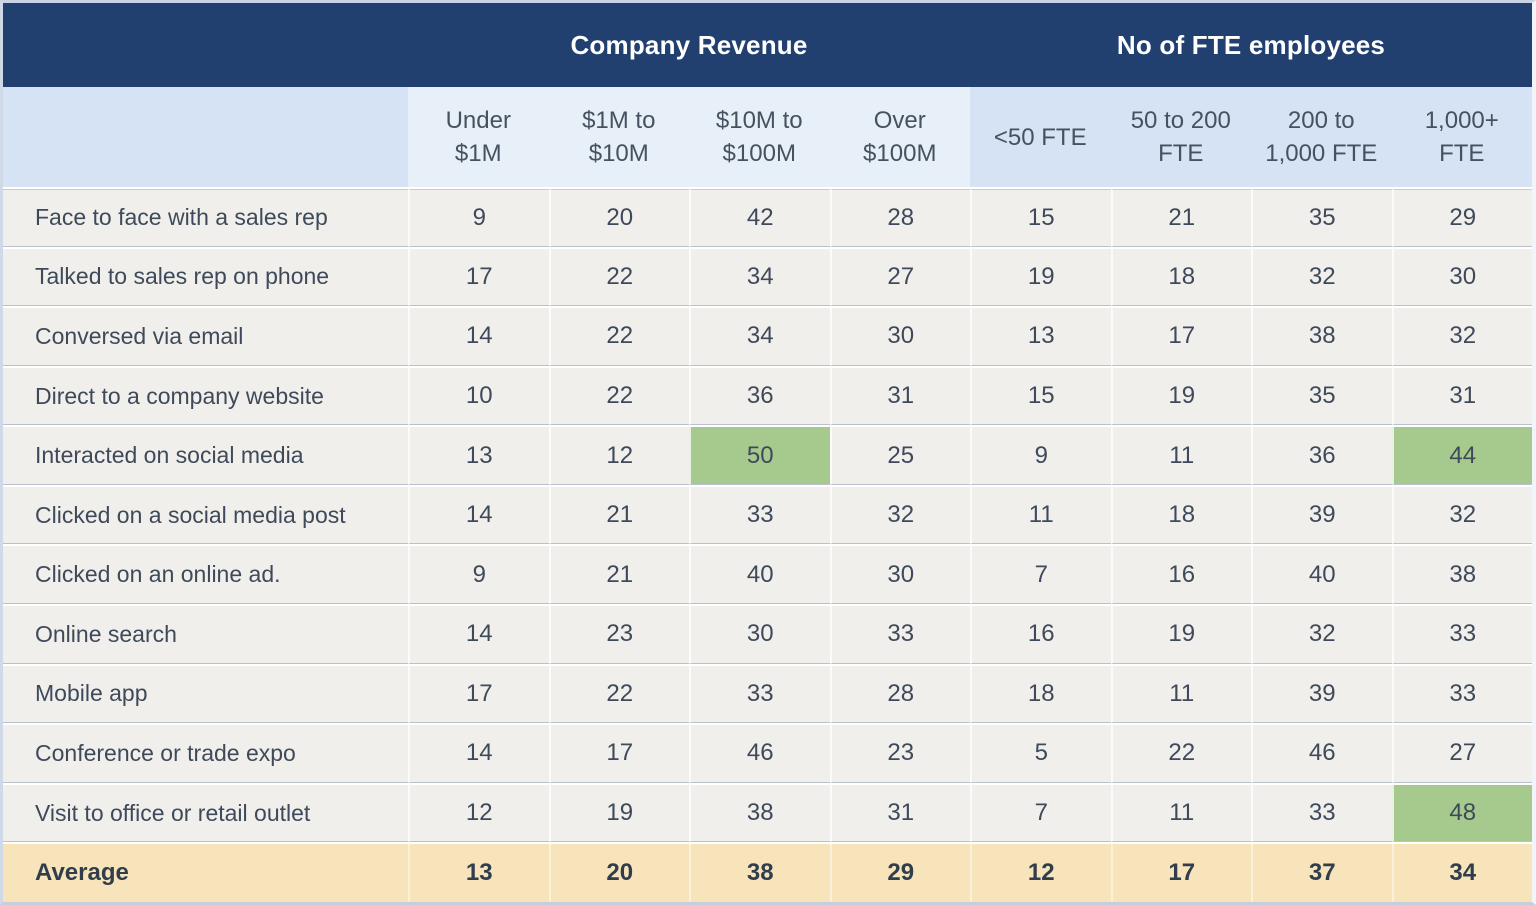  I want to click on value-cell: 5, so click(1040, 754).